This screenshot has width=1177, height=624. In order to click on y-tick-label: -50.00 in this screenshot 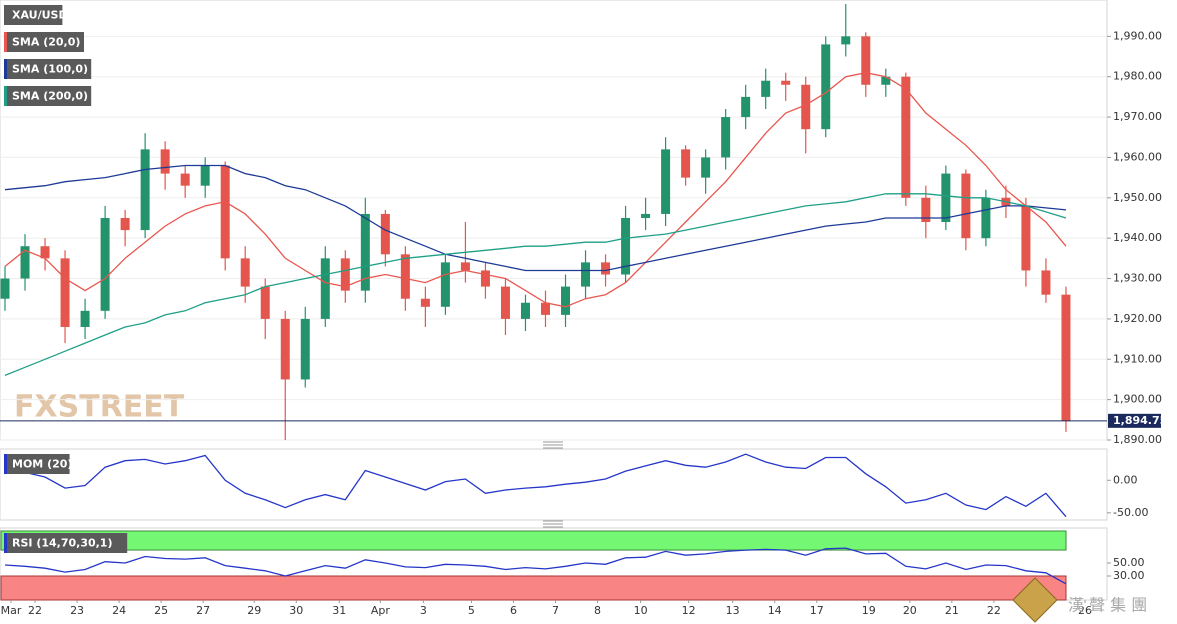, I will do `click(1130, 512)`.